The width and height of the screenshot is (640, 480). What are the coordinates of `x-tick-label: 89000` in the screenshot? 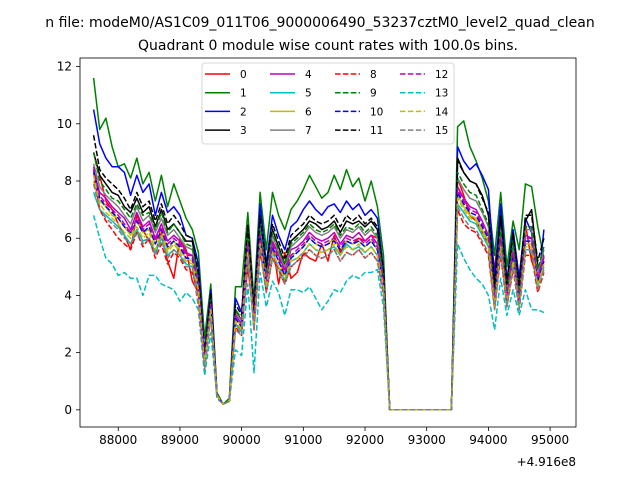 It's located at (180, 440).